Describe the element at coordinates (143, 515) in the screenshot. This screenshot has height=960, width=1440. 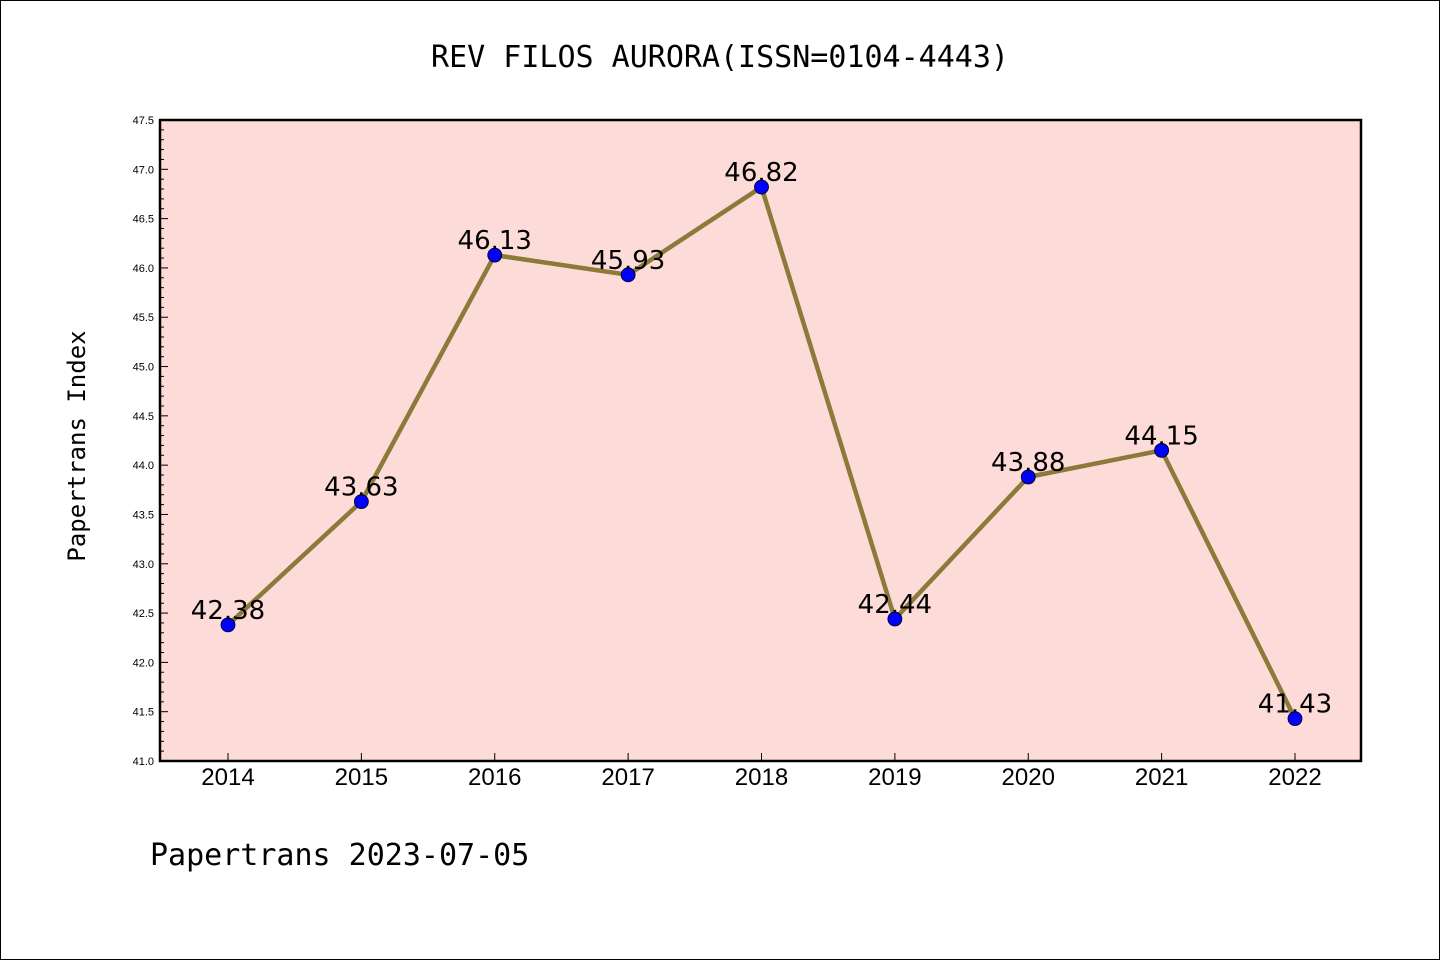
I see `y-tick-label: 43.5` at that location.